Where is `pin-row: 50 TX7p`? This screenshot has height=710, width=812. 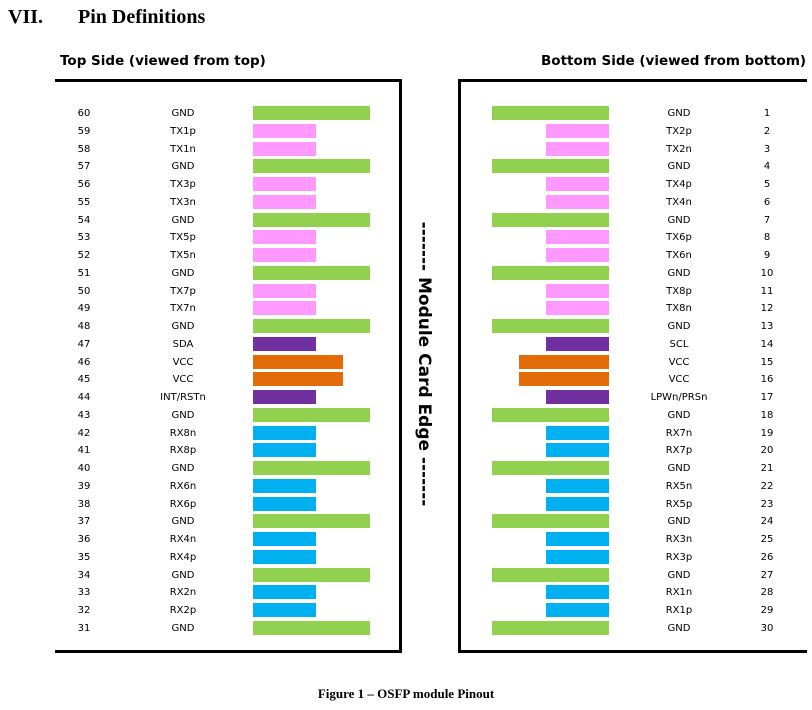 pin-row: 50 TX7p is located at coordinates (227, 291).